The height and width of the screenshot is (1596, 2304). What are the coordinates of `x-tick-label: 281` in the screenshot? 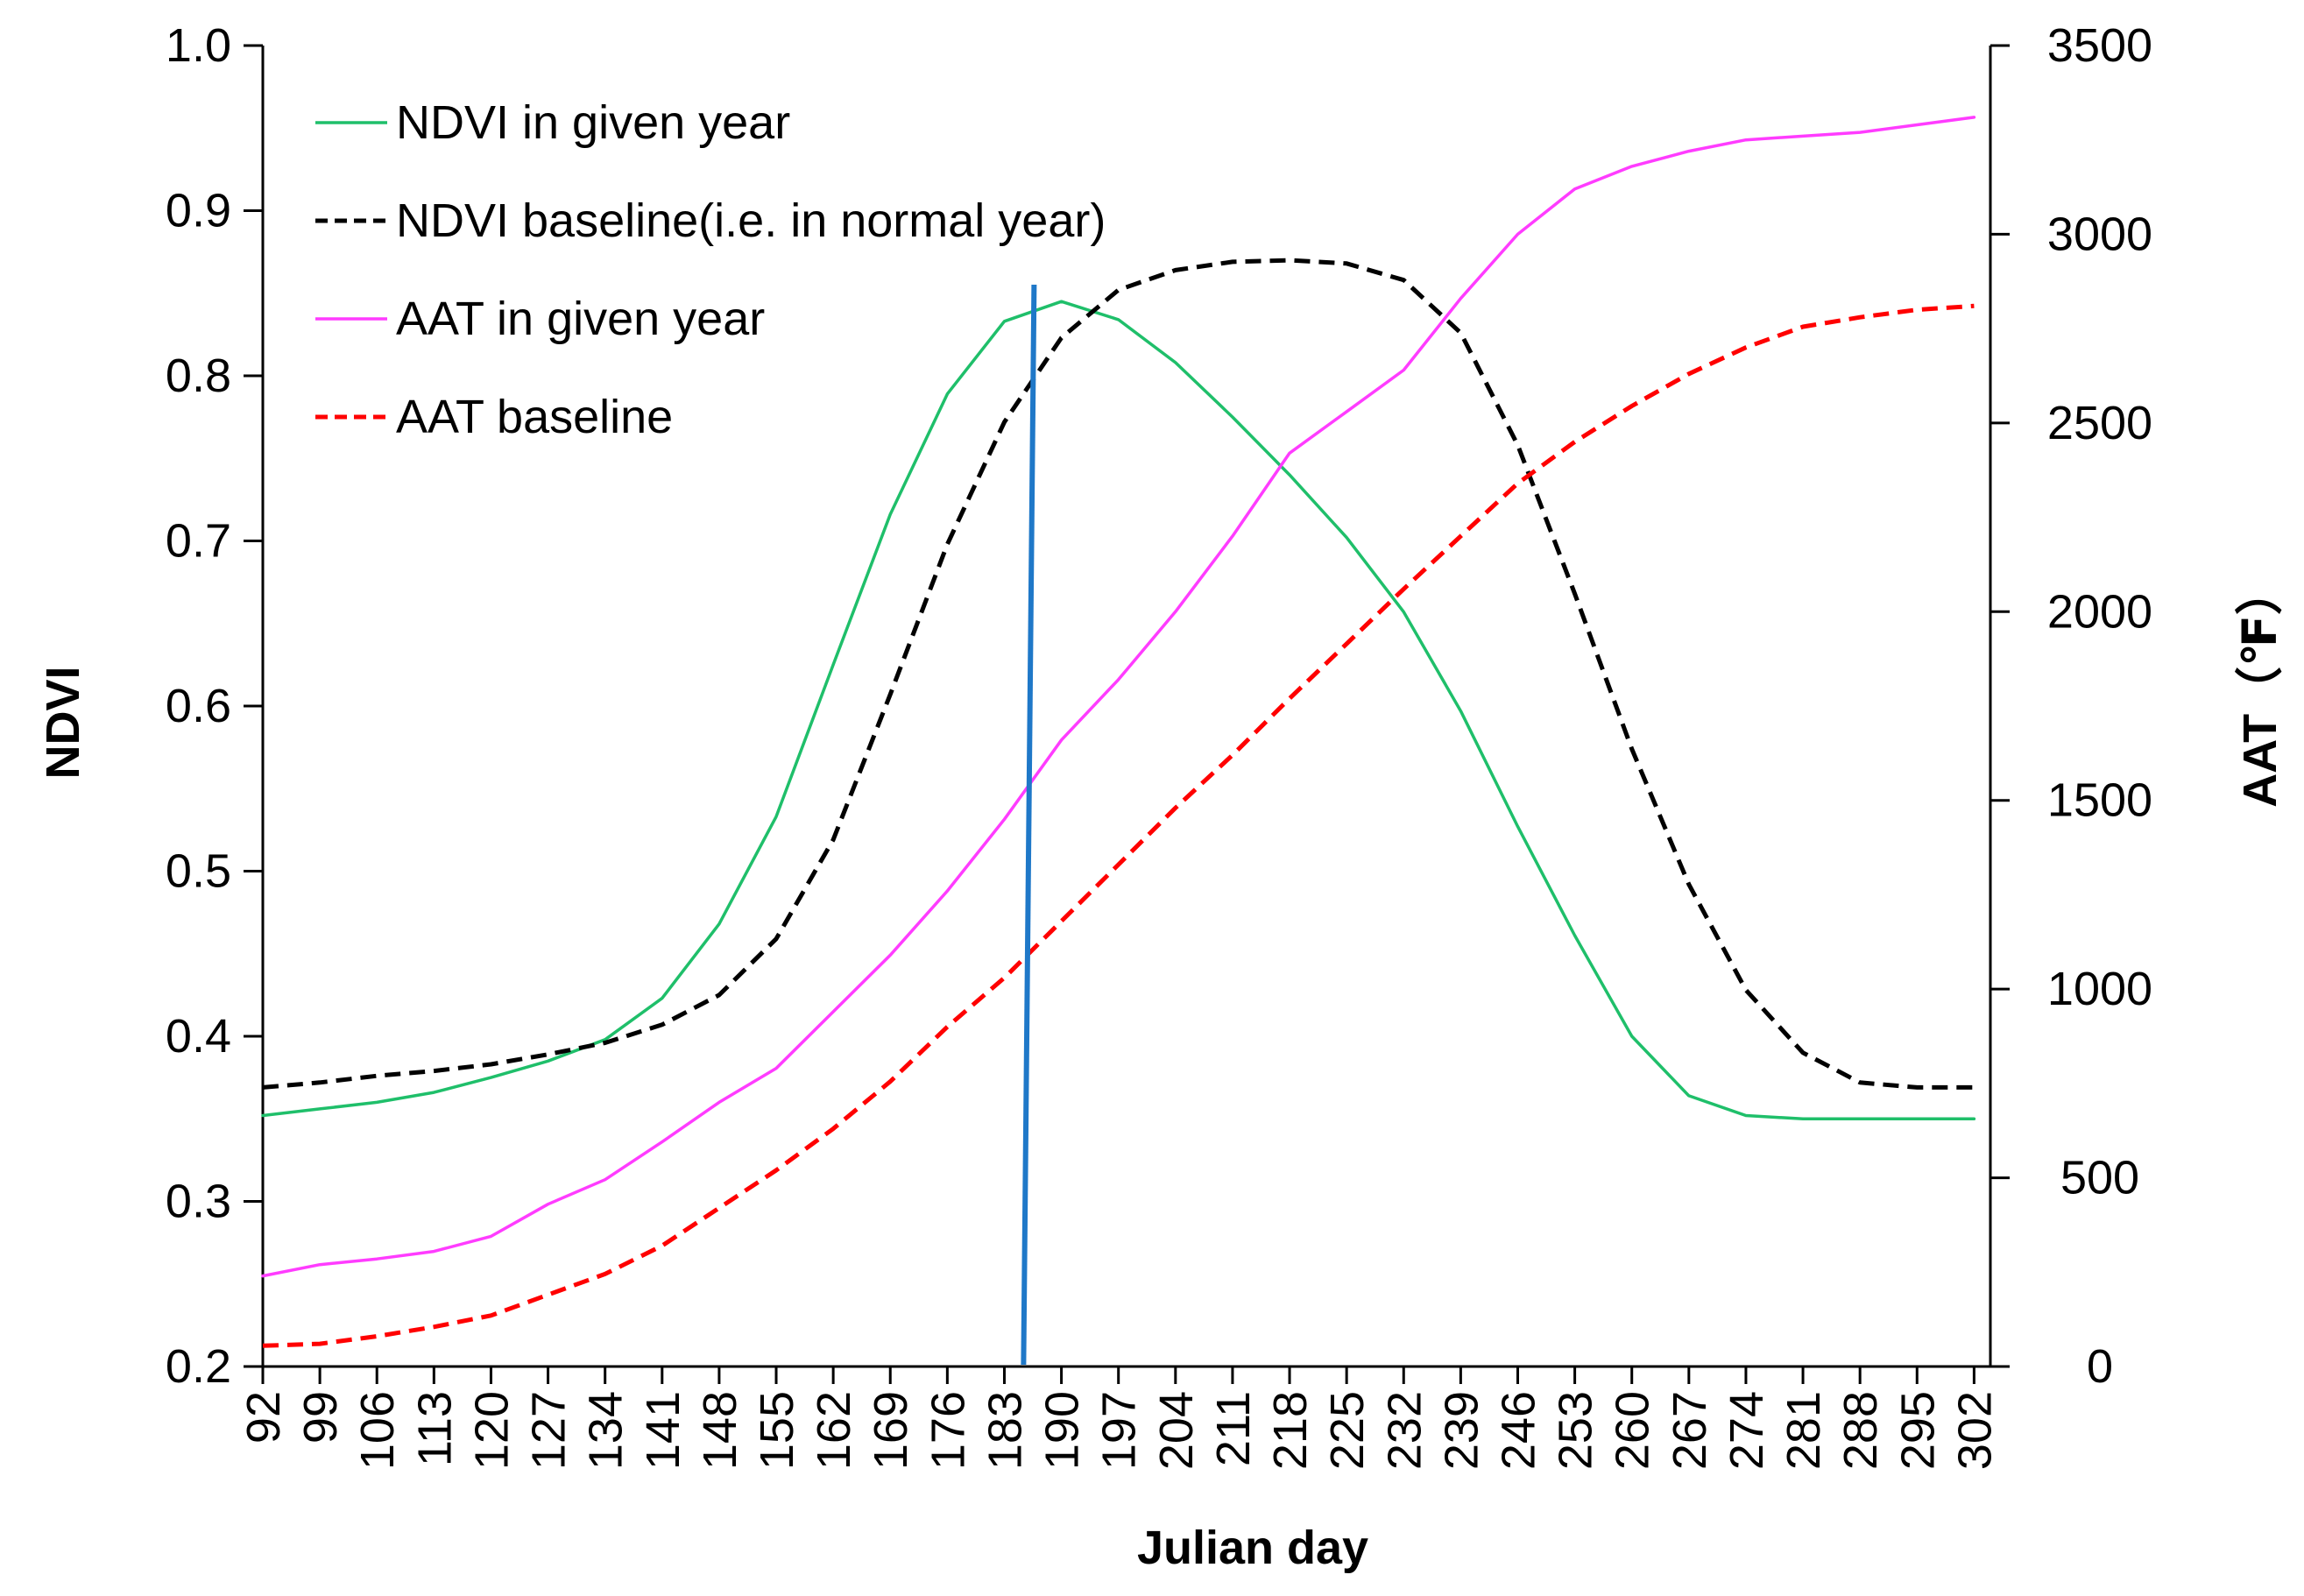 It's located at (1803, 1430).